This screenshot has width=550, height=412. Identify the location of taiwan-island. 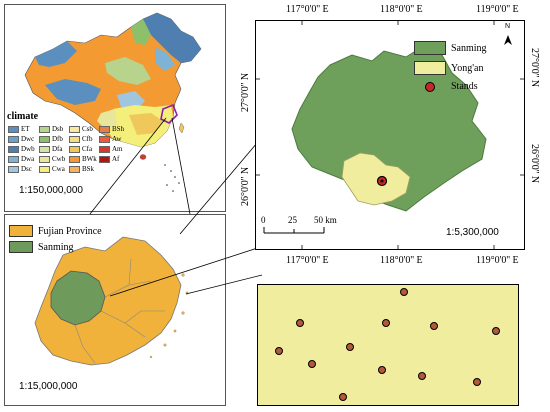
(181, 128).